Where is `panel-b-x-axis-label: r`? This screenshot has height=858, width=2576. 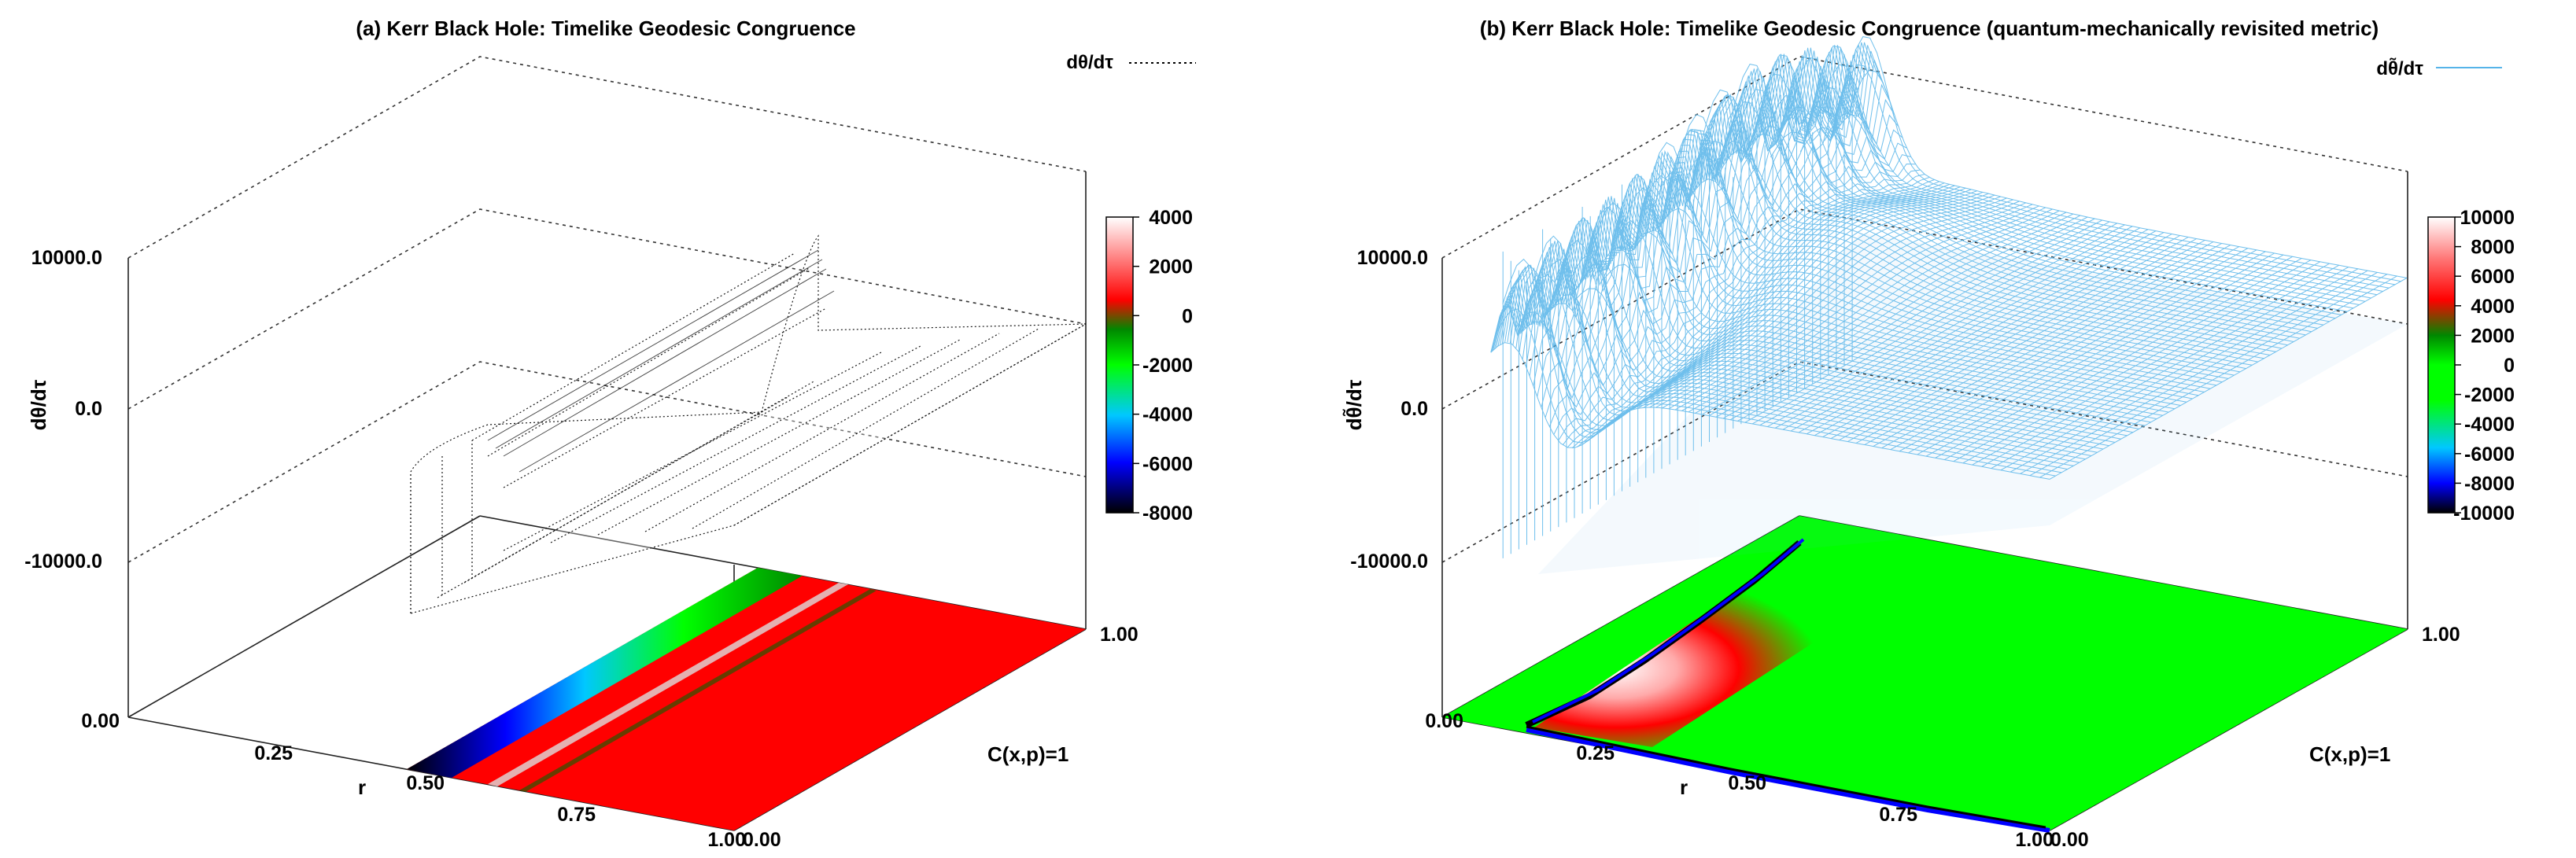
panel-b-x-axis-label: r is located at coordinates (1684, 787).